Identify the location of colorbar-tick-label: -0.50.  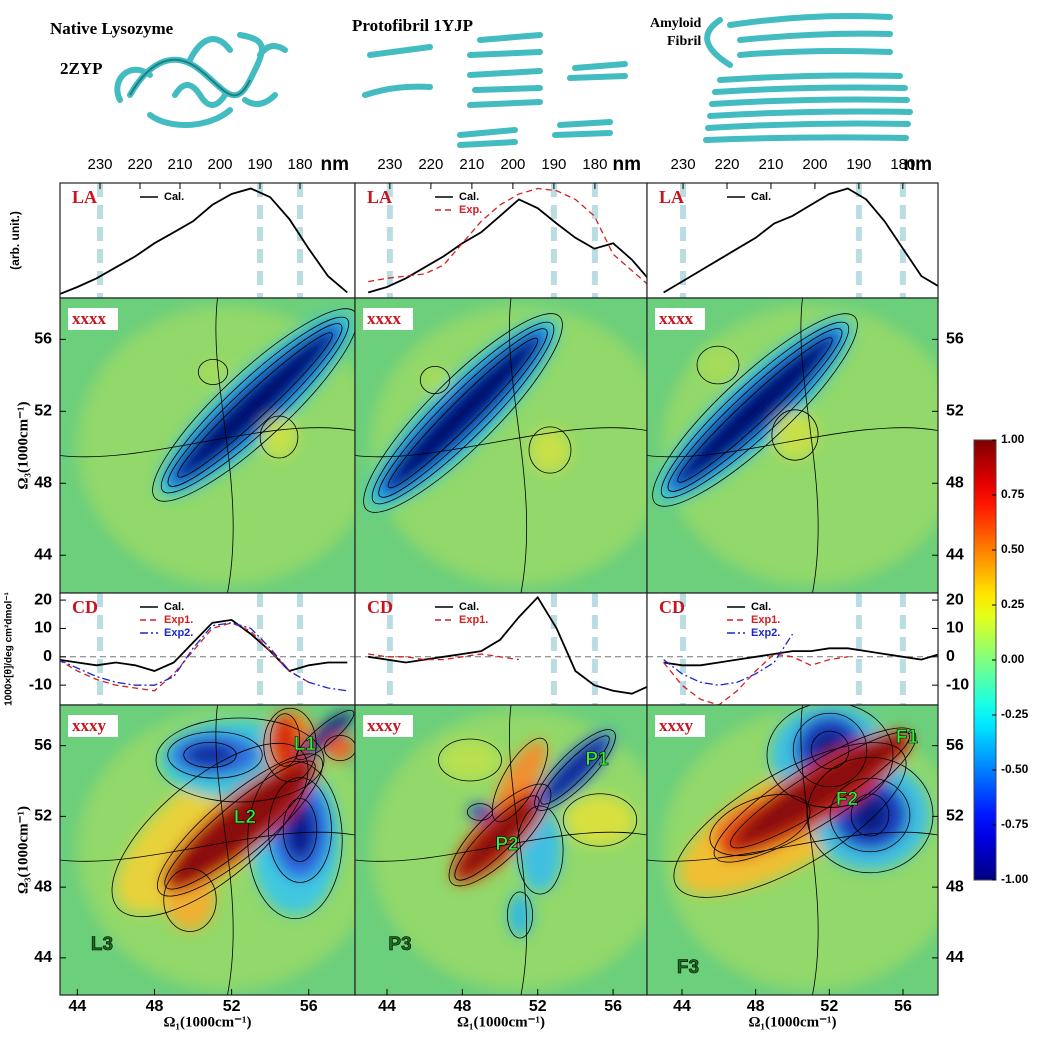
(1015, 769).